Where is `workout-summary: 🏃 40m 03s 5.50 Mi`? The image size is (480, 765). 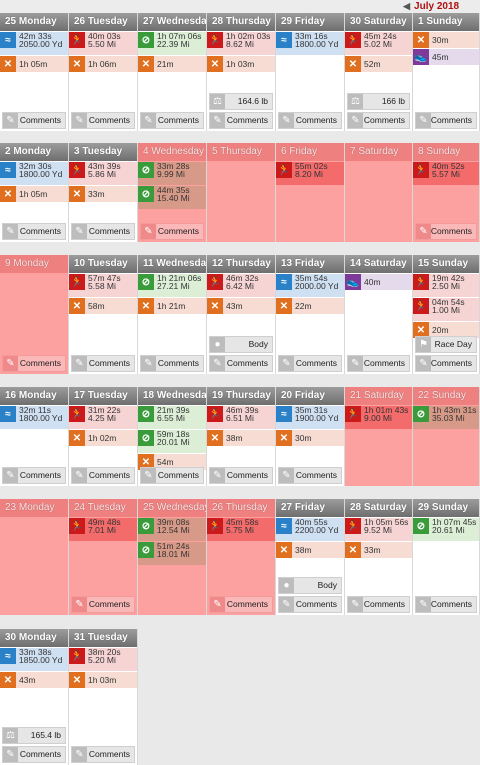
workout-summary: 🏃 40m 03s 5.50 Mi is located at coordinates (103, 43).